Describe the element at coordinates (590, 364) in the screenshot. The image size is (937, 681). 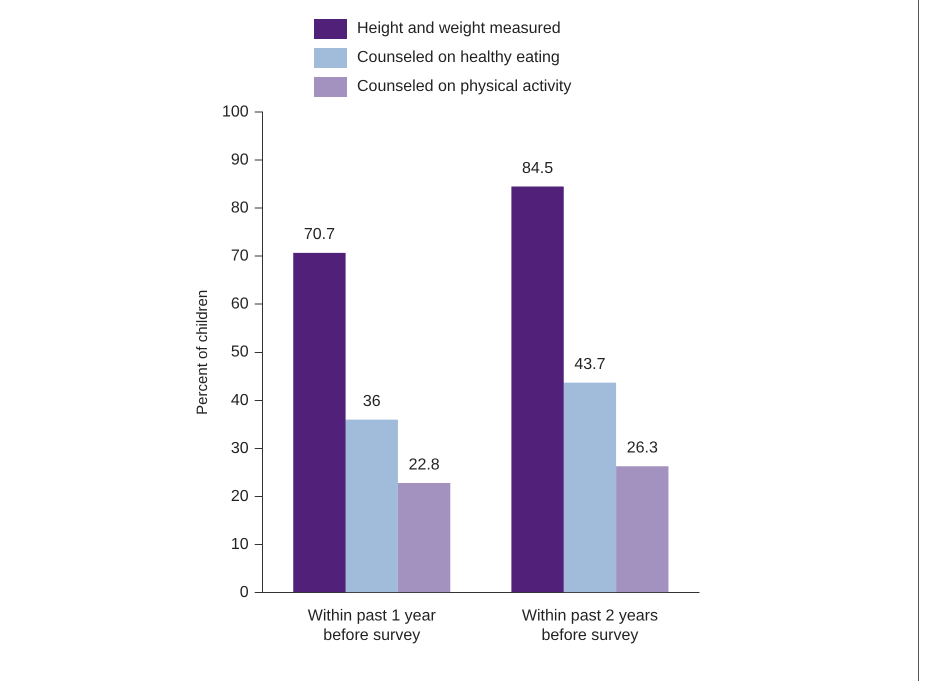
I see `data-label: 43.7` at that location.